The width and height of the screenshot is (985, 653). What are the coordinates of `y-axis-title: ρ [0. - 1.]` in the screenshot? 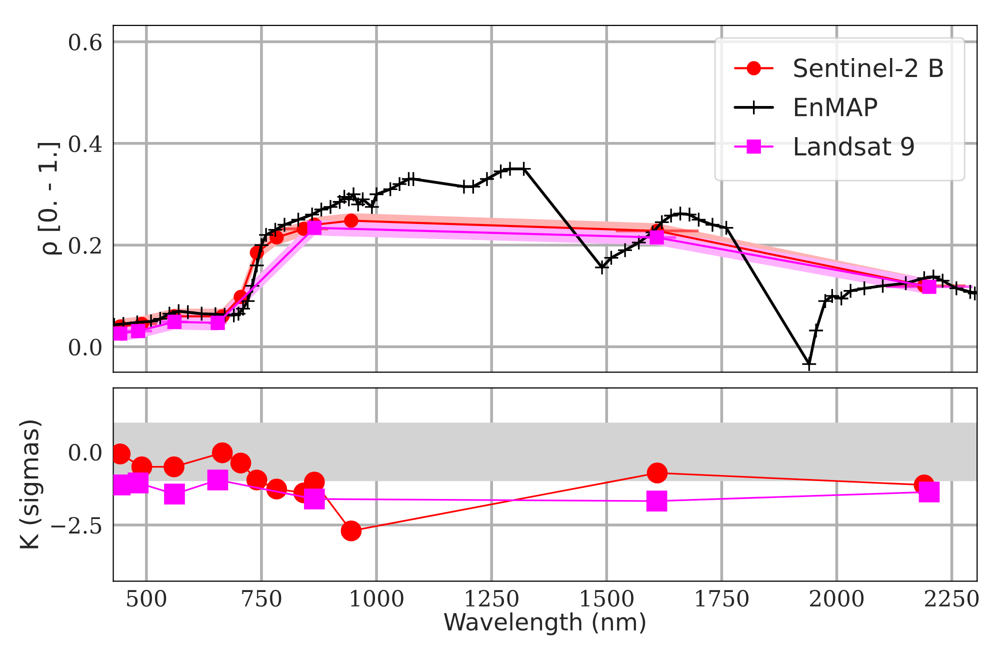 It's located at (50, 199).